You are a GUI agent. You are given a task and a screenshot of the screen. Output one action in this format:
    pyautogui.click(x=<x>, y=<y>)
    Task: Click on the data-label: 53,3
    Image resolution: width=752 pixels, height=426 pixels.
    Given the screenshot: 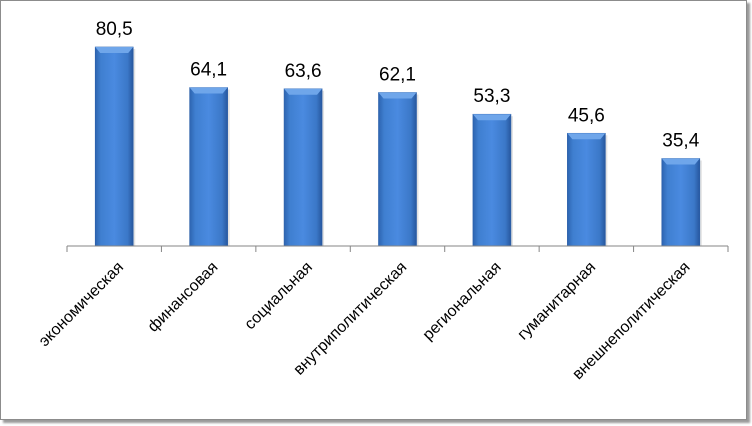 What is the action you would take?
    pyautogui.click(x=491, y=96)
    